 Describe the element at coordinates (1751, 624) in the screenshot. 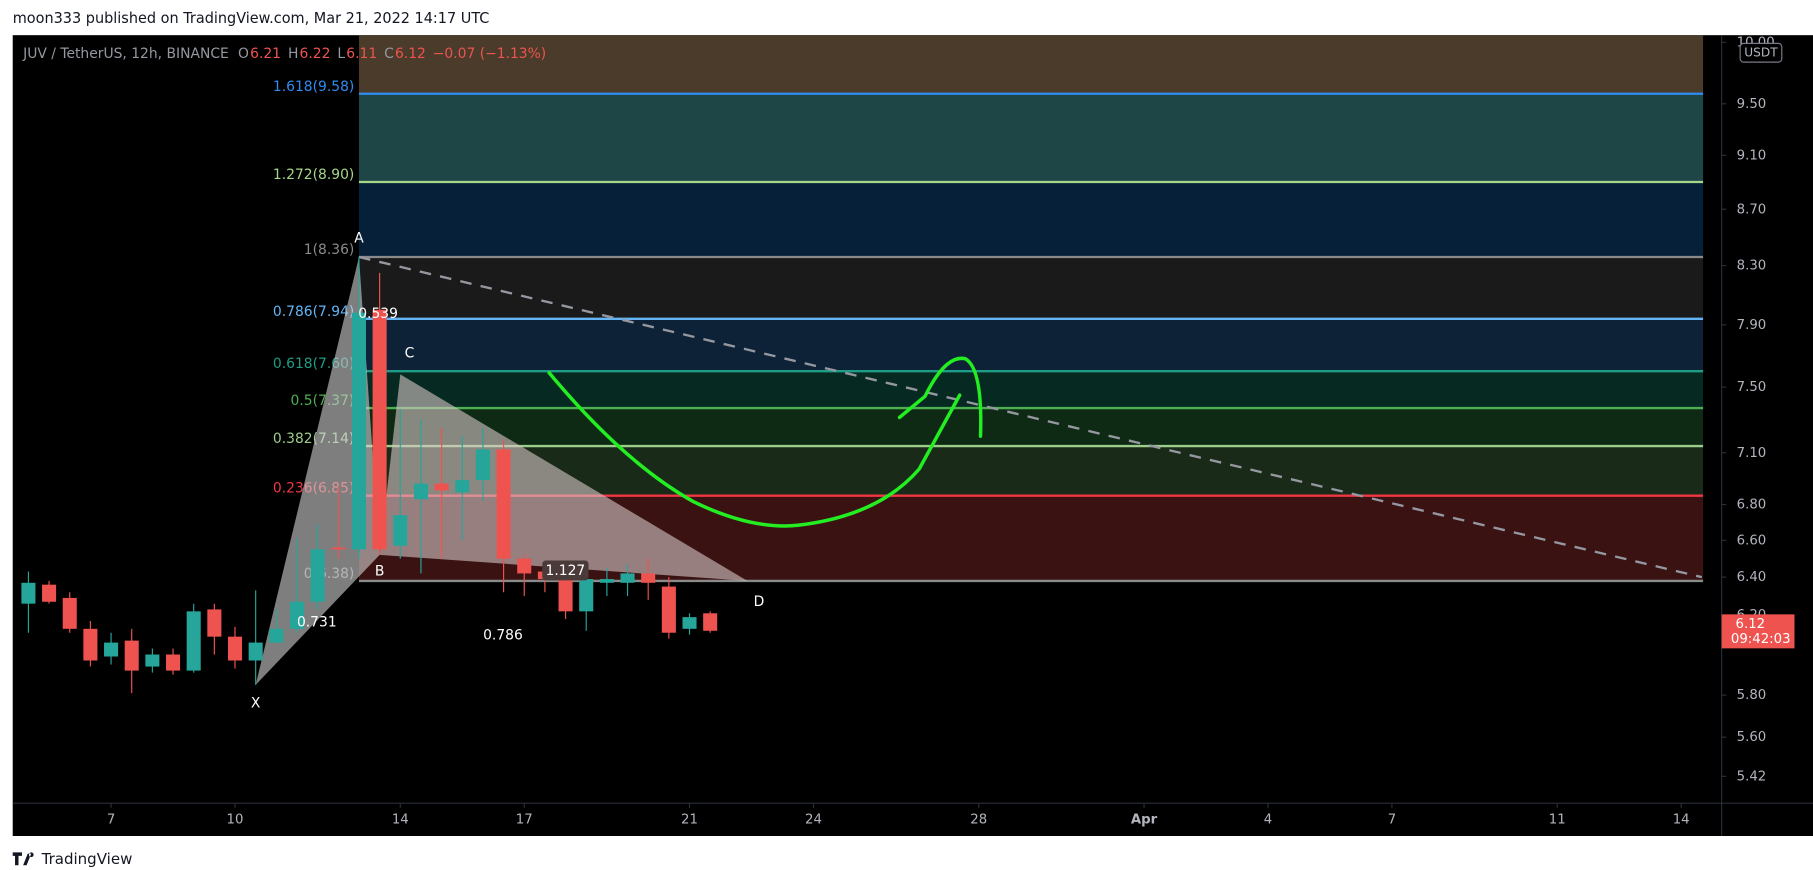

I see `last-price: 6.12` at that location.